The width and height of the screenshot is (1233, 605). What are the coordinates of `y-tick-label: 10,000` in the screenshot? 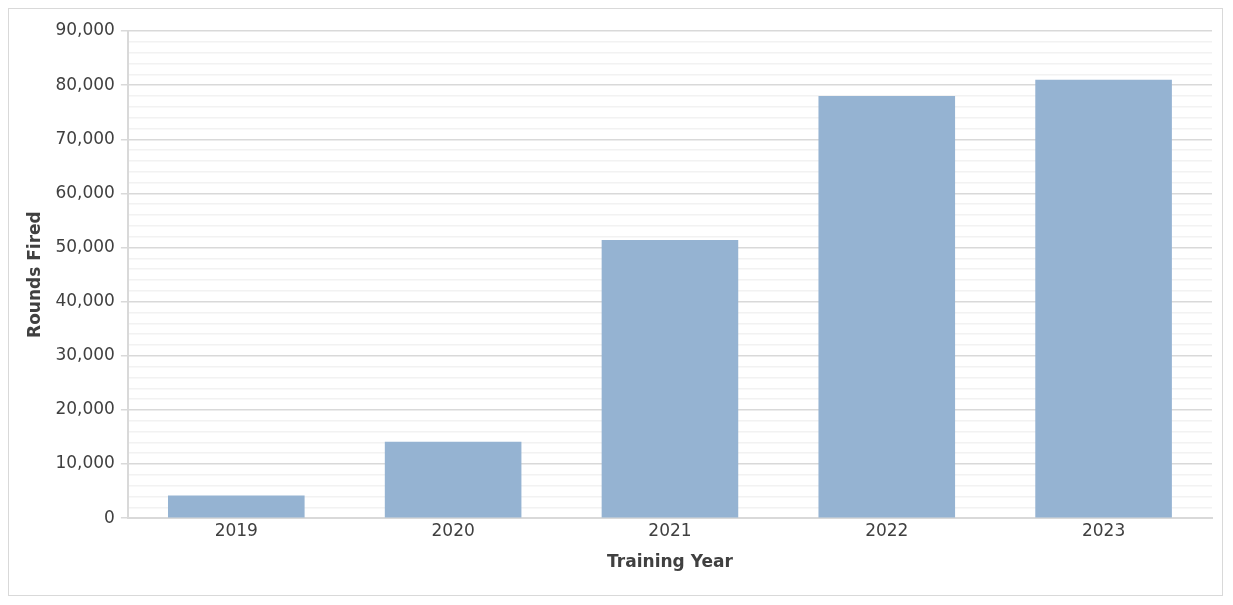 It's located at (85, 462).